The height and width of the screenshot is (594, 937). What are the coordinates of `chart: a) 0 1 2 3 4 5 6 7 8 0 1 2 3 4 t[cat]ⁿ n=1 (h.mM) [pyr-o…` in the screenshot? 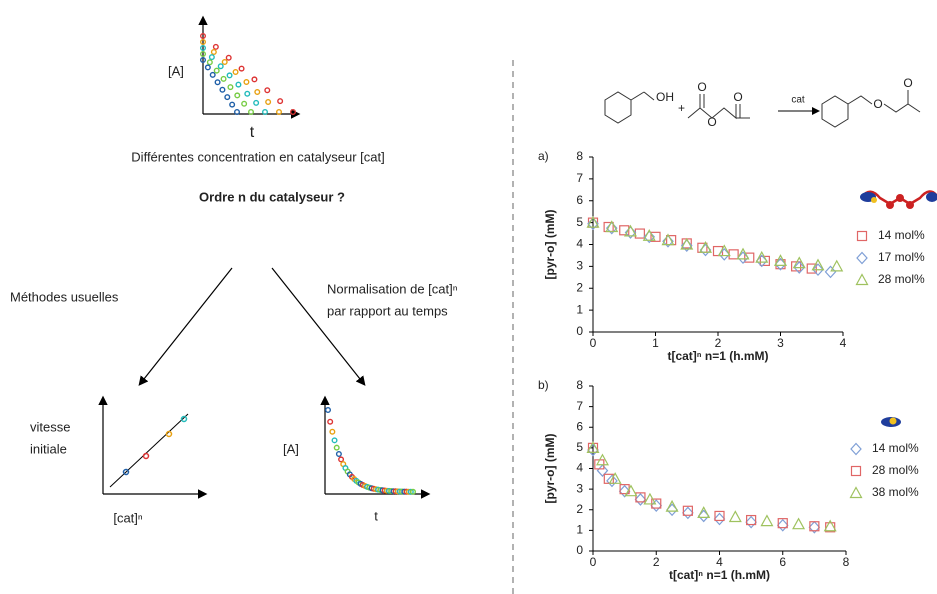 It's located at (731, 256).